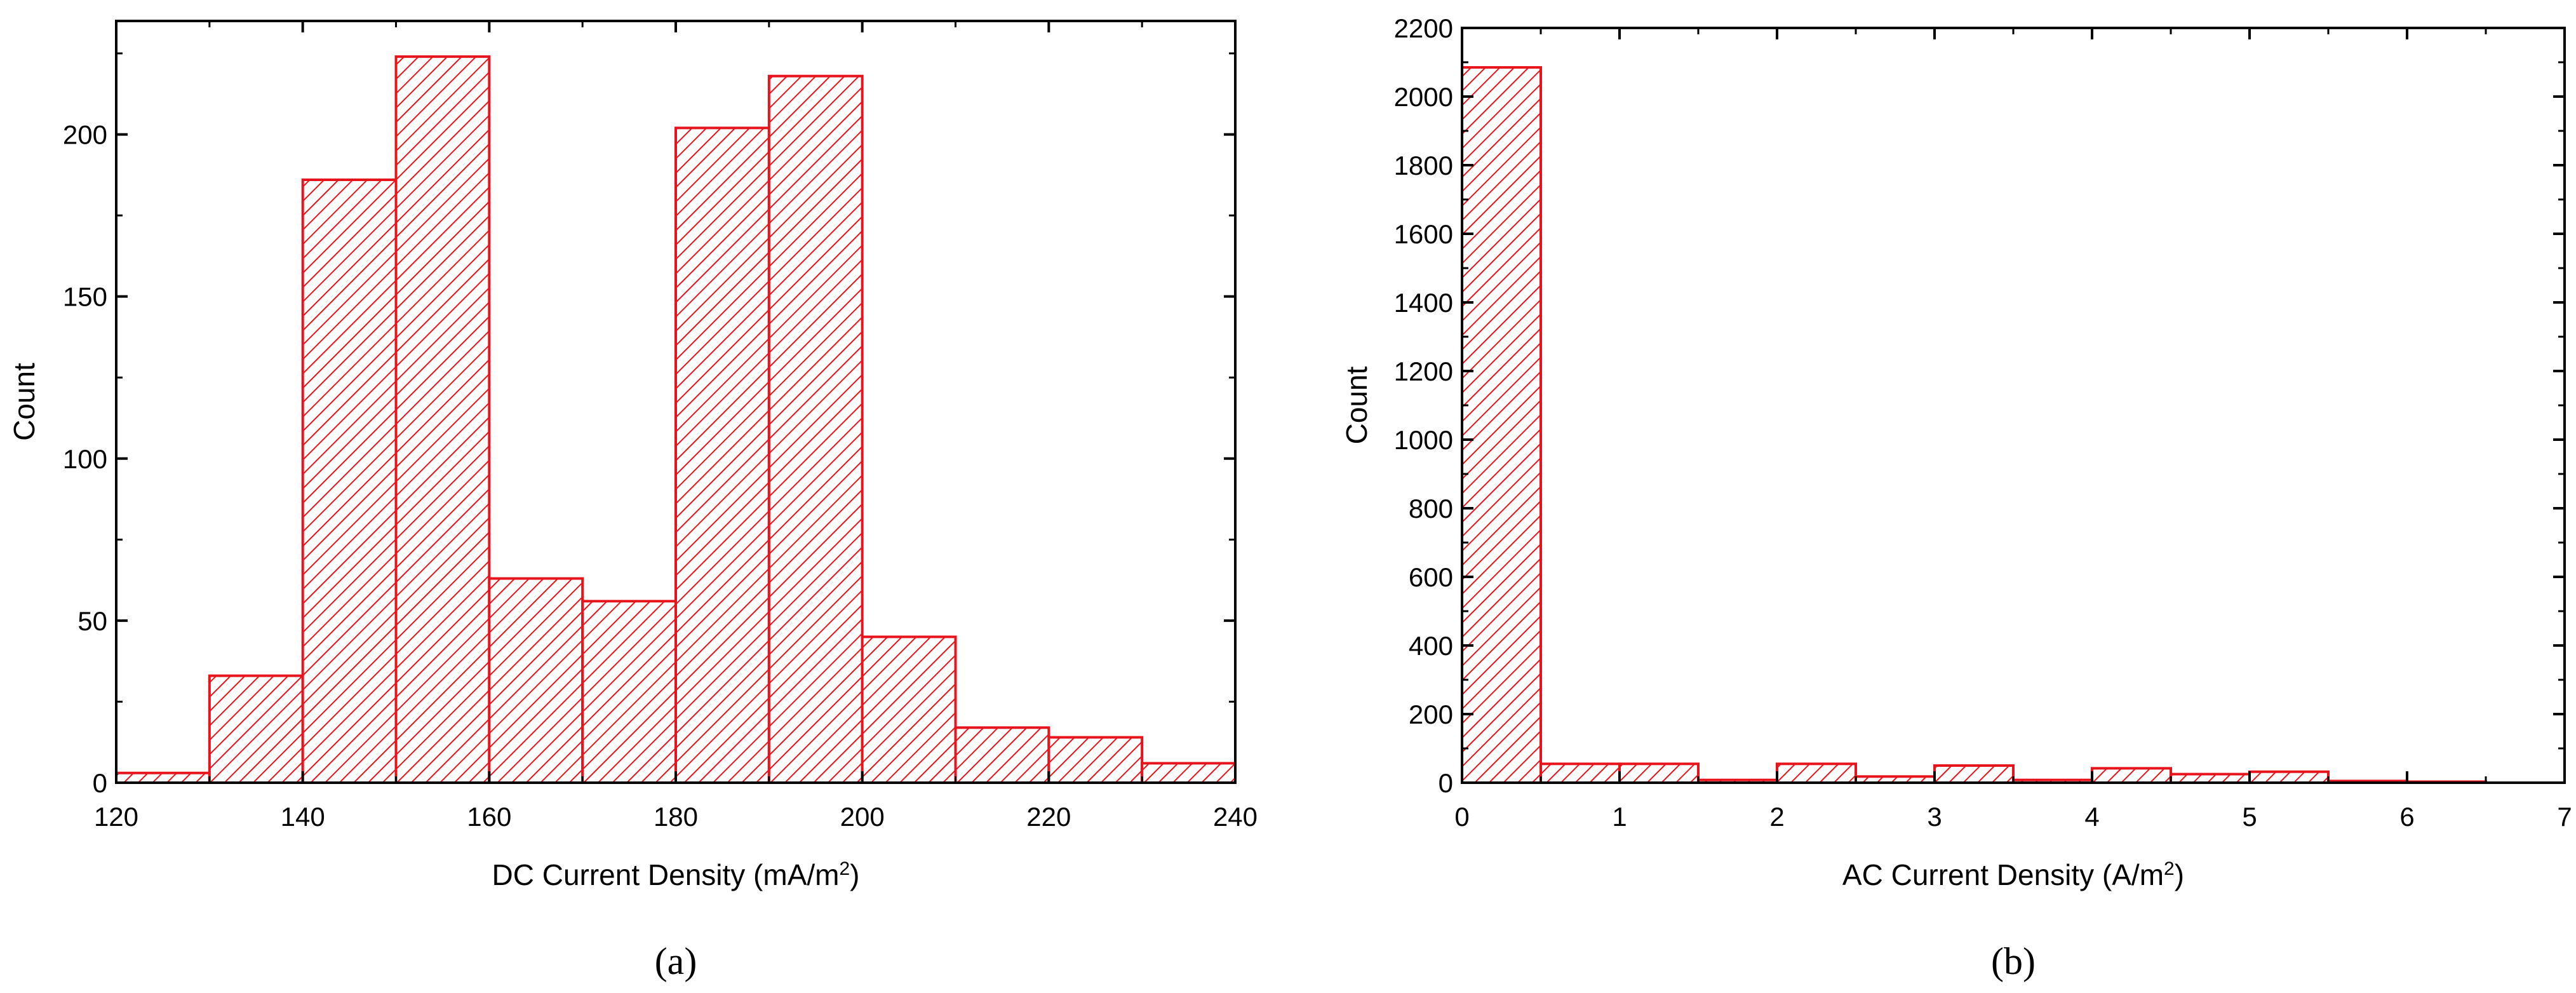 Image resolution: width=2576 pixels, height=993 pixels. I want to click on y-tick-label: 400, so click(1431, 646).